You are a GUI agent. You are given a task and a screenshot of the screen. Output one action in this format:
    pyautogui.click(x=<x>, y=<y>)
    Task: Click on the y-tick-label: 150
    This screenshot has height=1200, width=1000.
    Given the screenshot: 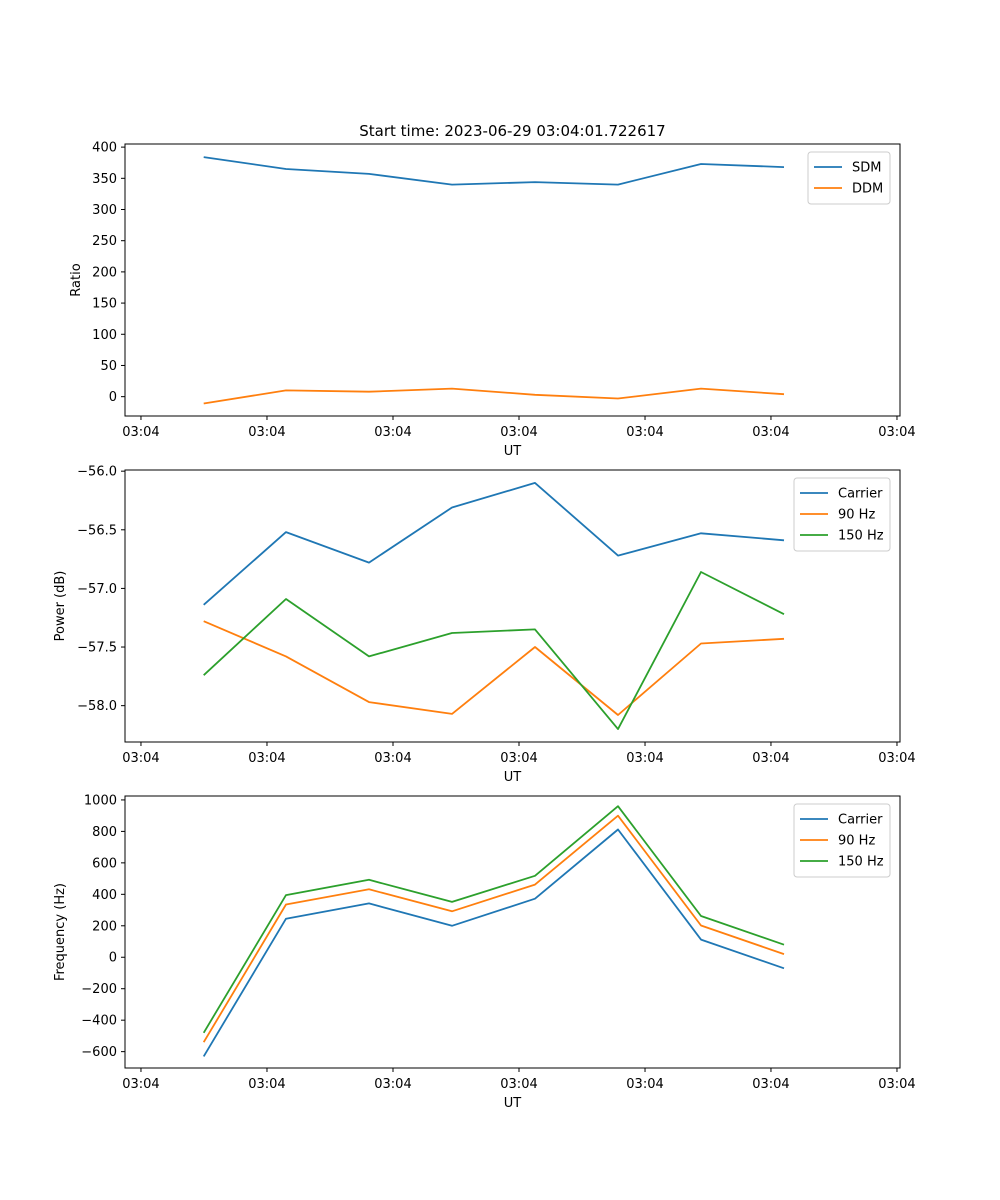 What is the action you would take?
    pyautogui.click(x=104, y=304)
    